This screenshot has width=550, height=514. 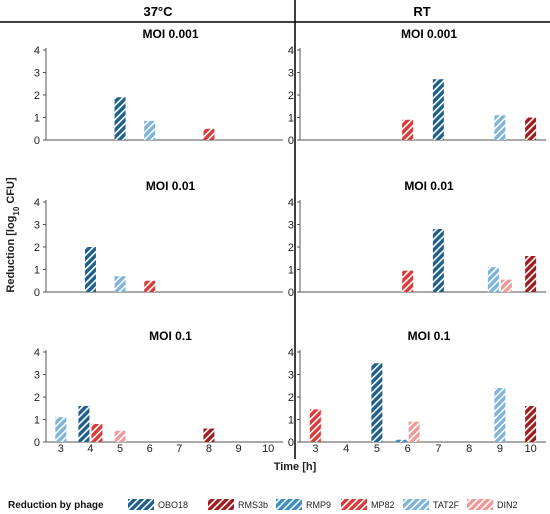 I want to click on legend-label-din2: DIN2, so click(x=507, y=505).